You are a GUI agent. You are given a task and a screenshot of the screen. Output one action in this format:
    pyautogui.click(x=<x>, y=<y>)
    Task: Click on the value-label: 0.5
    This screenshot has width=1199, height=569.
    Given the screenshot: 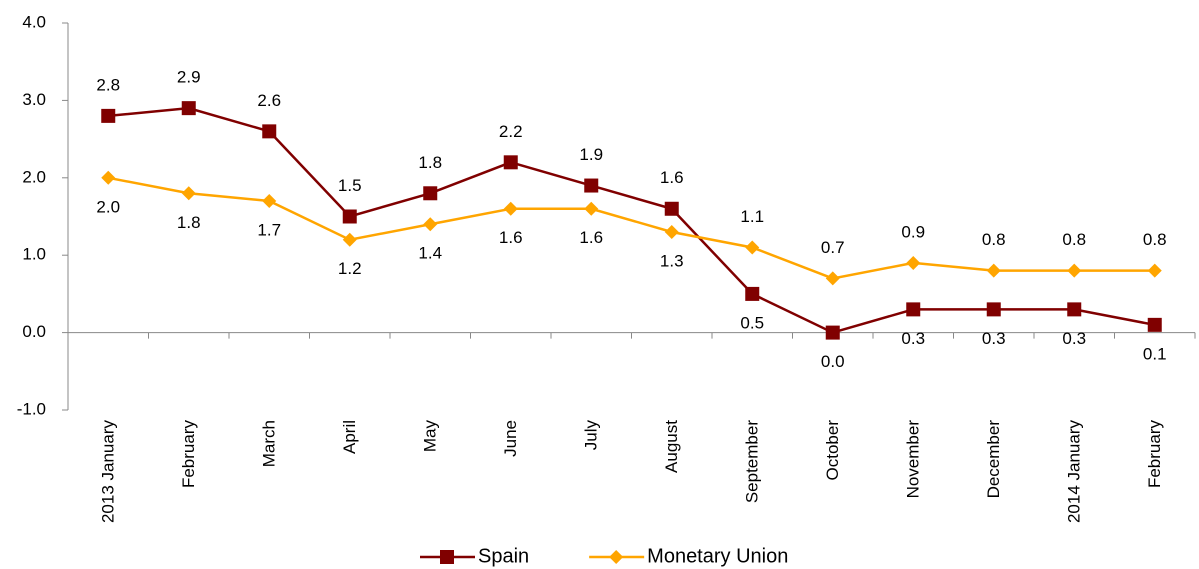 What is the action you would take?
    pyautogui.click(x=752, y=322)
    